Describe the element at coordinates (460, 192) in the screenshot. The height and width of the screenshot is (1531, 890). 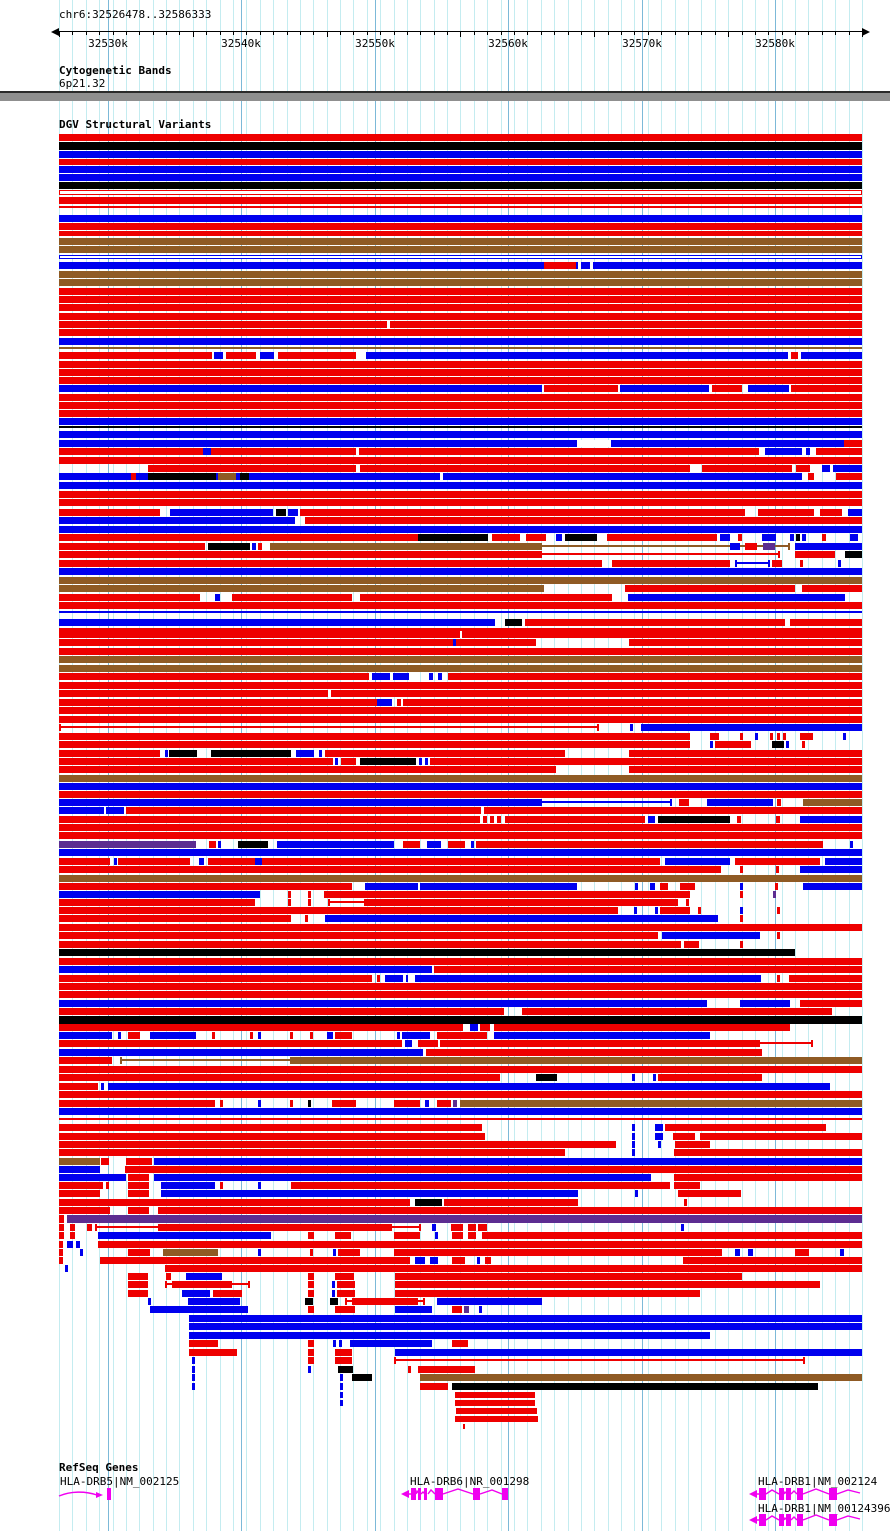
I see `variant-bar-outline` at that location.